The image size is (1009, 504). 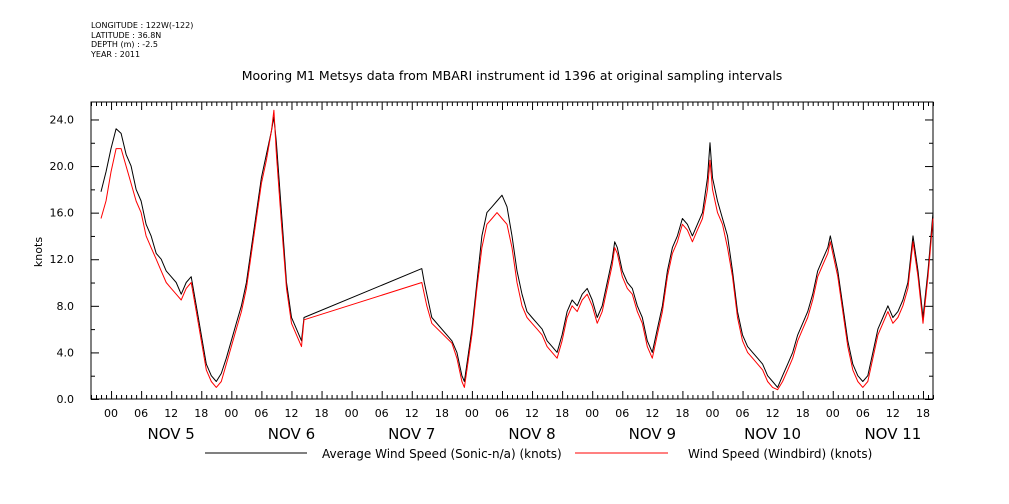 I want to click on latitude-line: LATITUDE : 36.8N, so click(x=126, y=35).